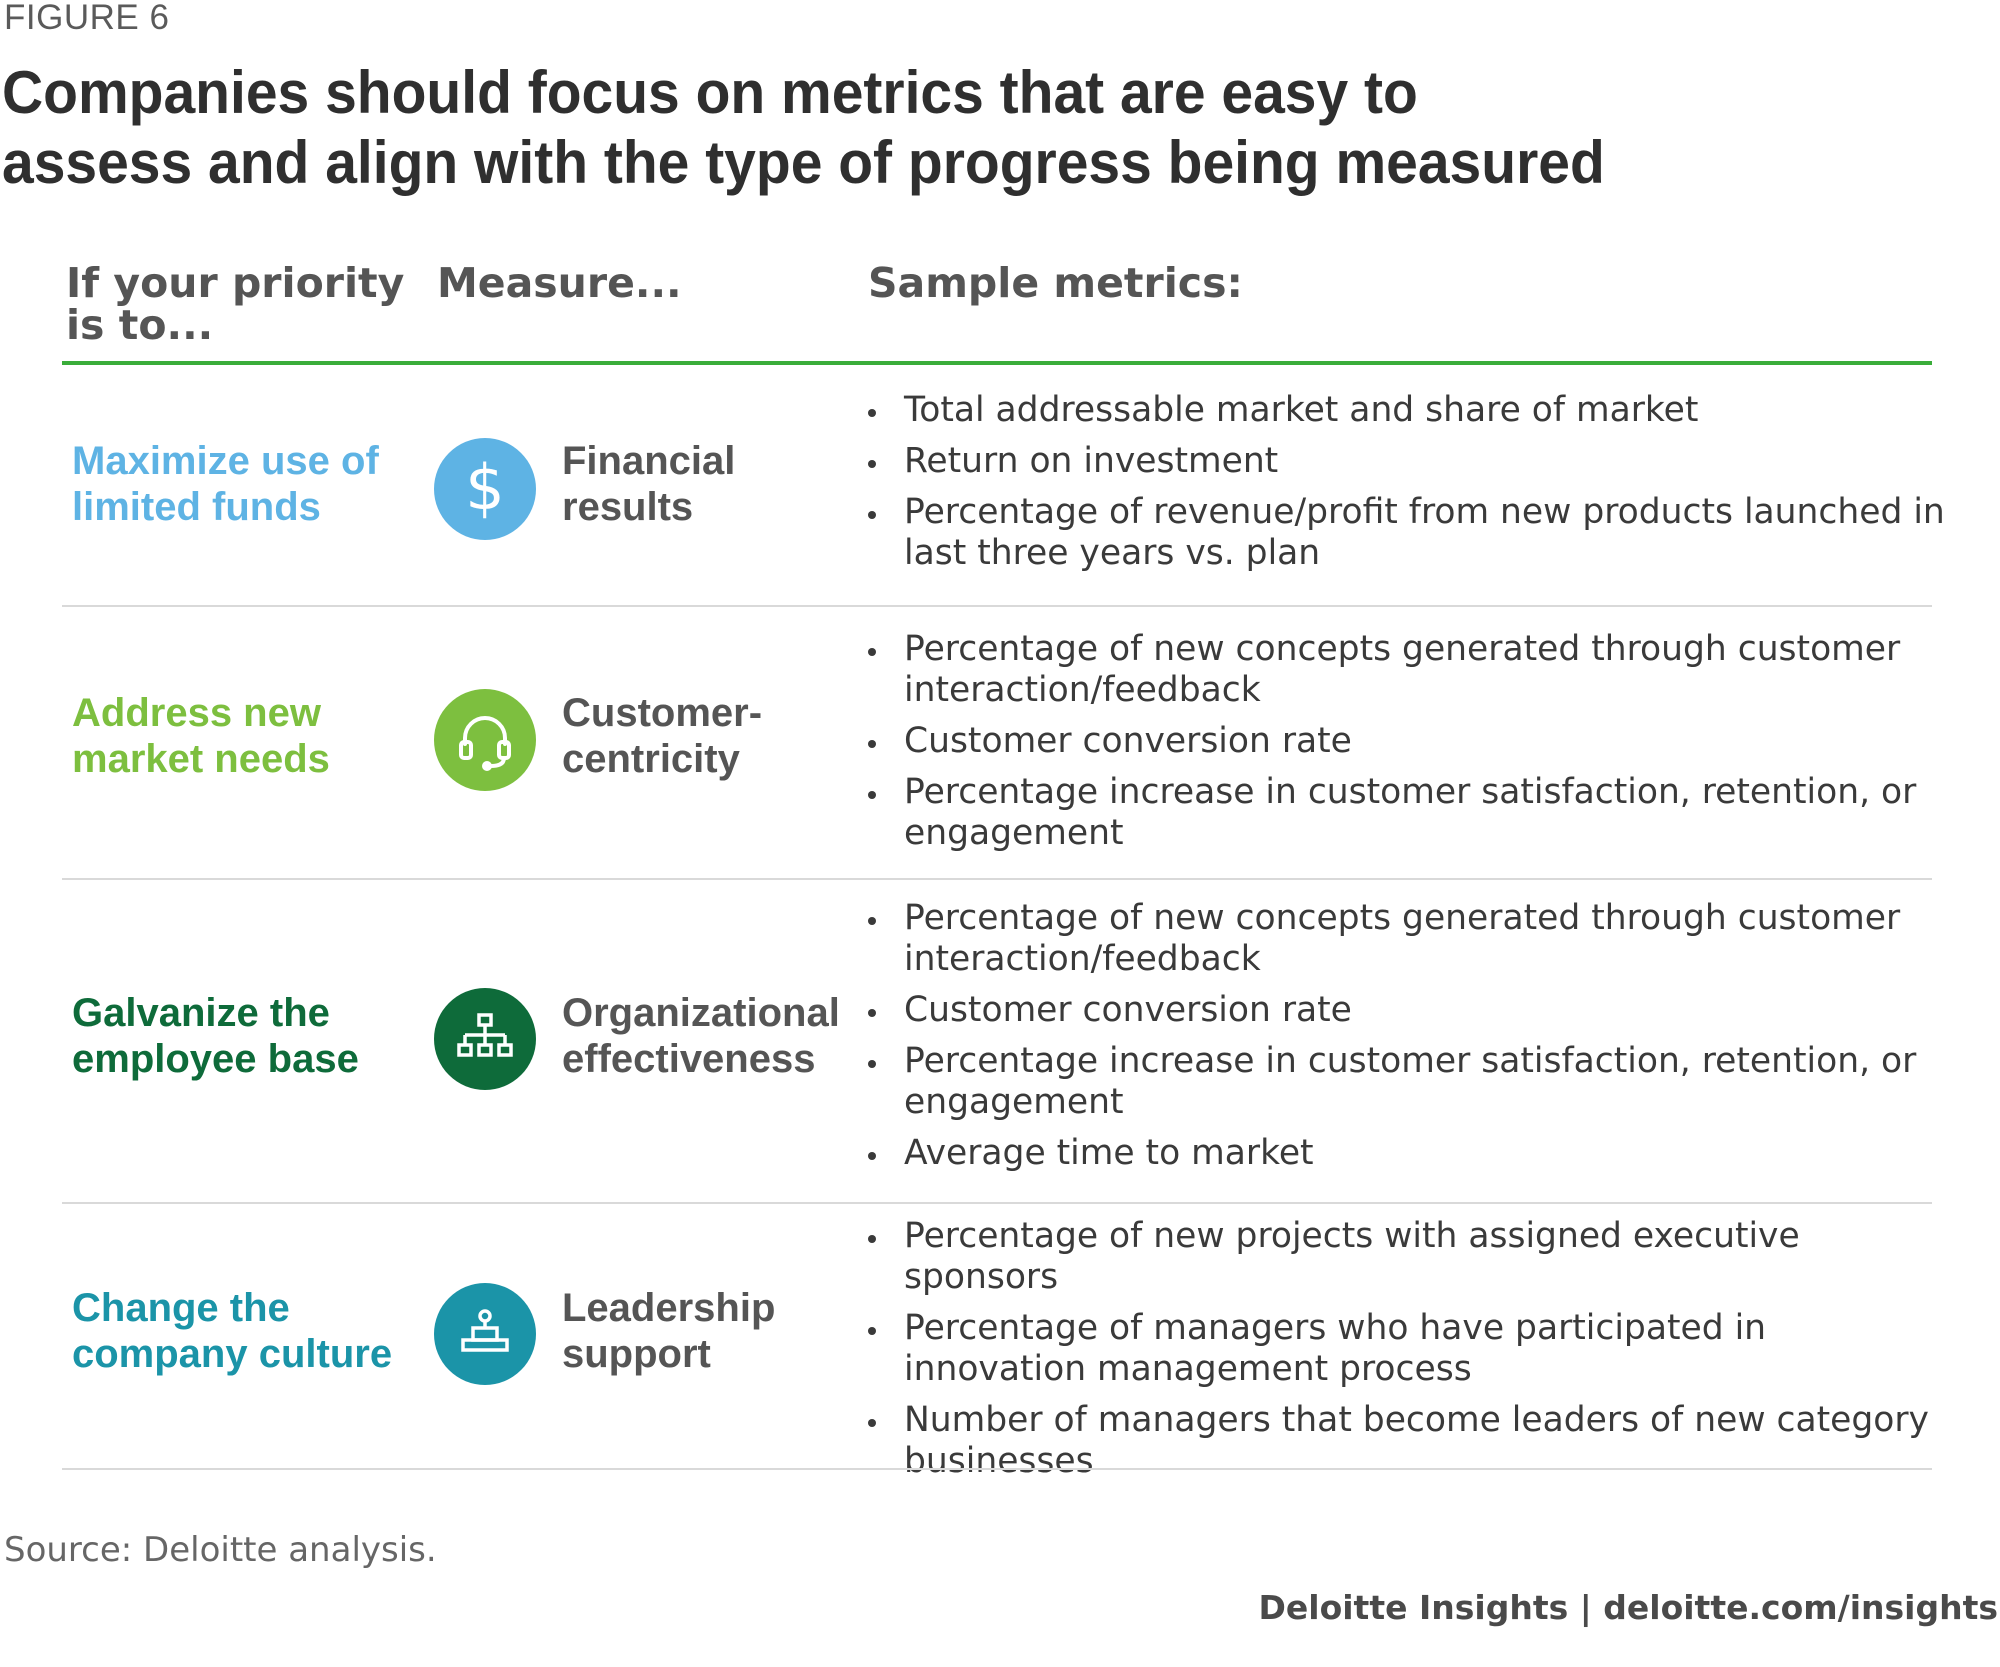  Describe the element at coordinates (485, 1334) in the screenshot. I see `podium-icon` at that location.